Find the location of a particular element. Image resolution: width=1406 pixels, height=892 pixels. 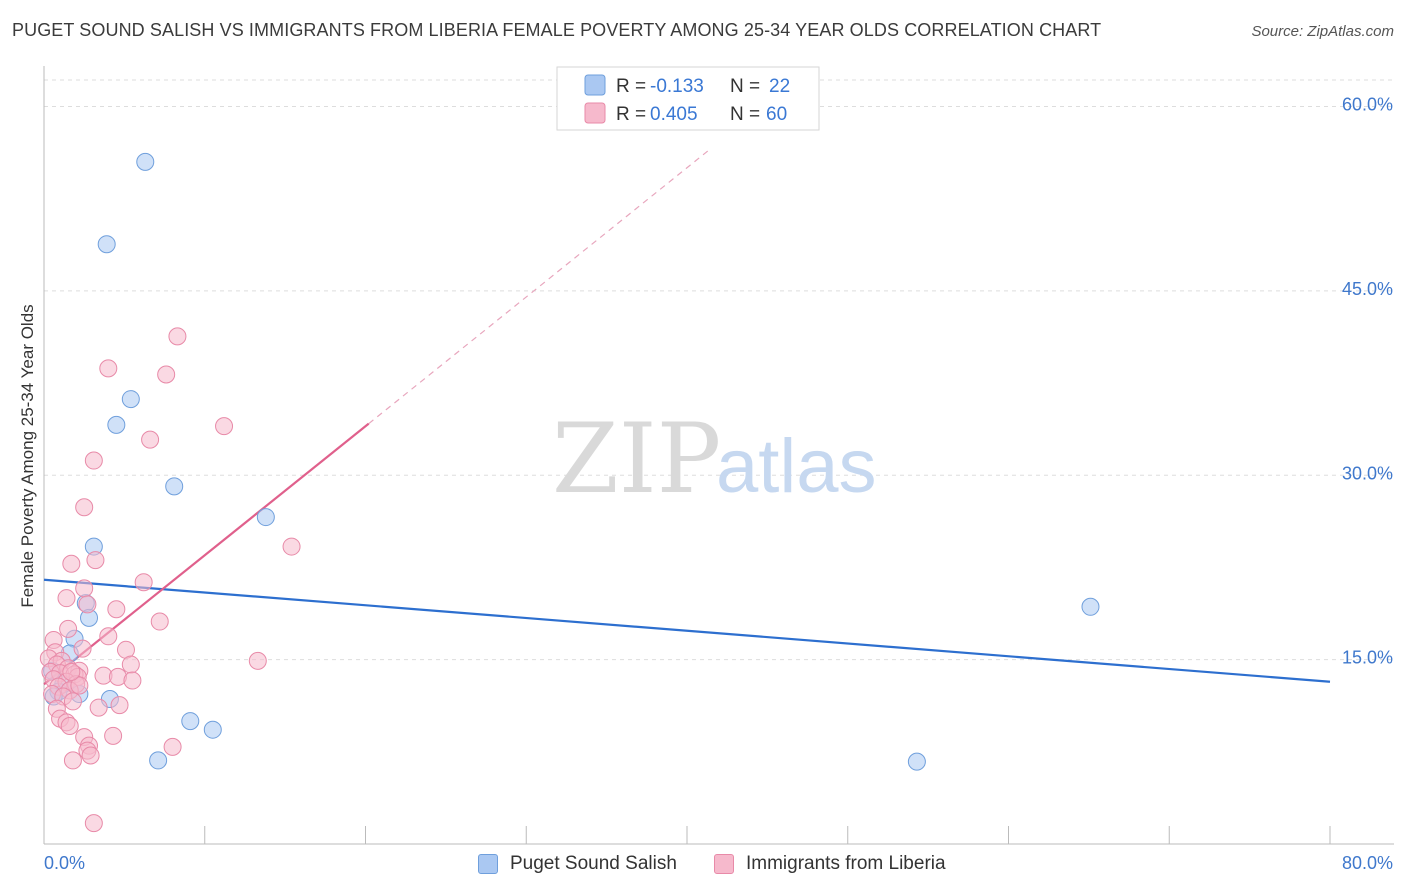

watermark-zip: ZIP is located at coordinates (636, 459).